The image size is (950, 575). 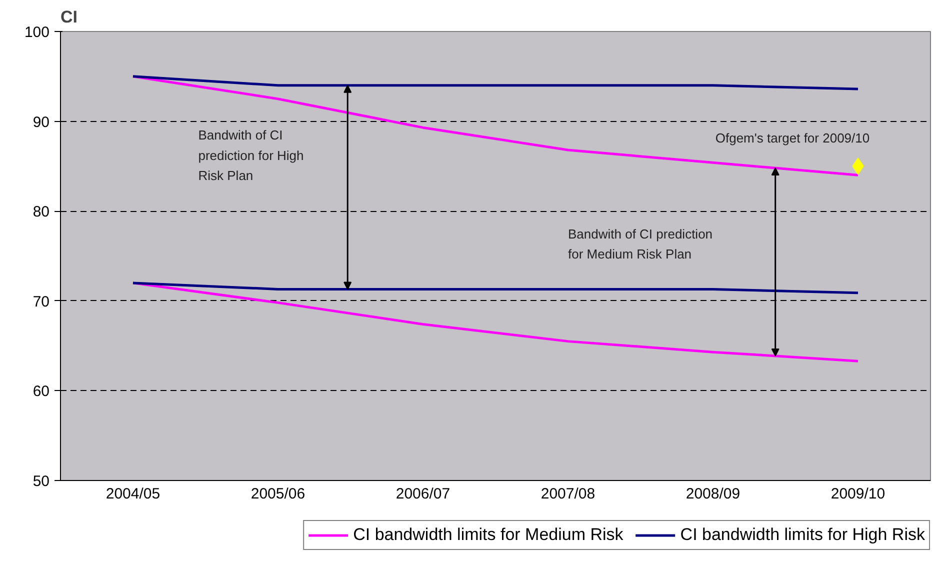 I want to click on y-axis-title: CI, so click(x=69, y=17).